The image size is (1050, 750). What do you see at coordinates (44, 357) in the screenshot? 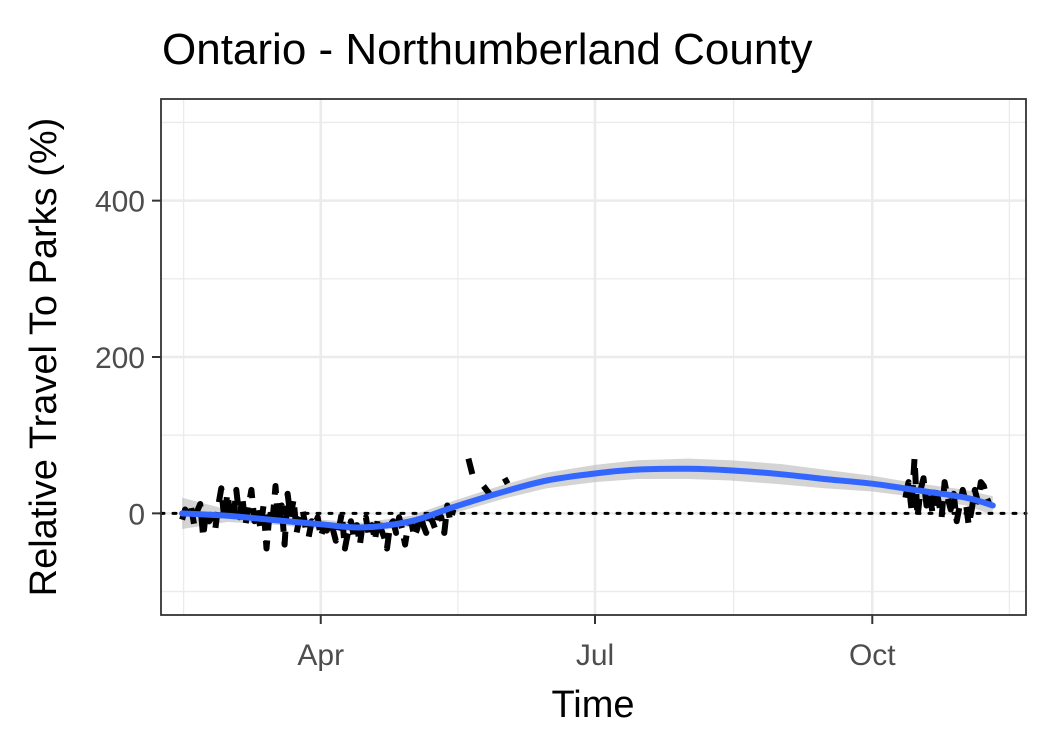
I see `y-axis-title: Relative Travel To Parks (%)` at bounding box center [44, 357].